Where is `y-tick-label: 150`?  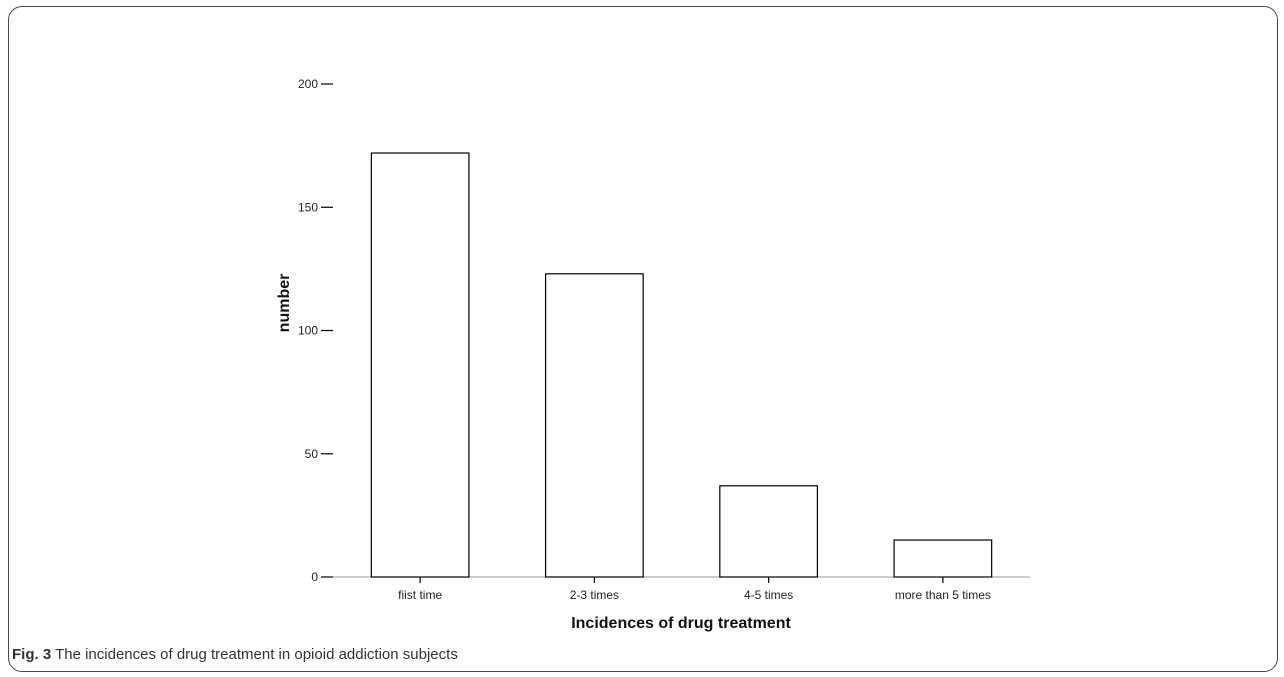
y-tick-label: 150 is located at coordinates (308, 207).